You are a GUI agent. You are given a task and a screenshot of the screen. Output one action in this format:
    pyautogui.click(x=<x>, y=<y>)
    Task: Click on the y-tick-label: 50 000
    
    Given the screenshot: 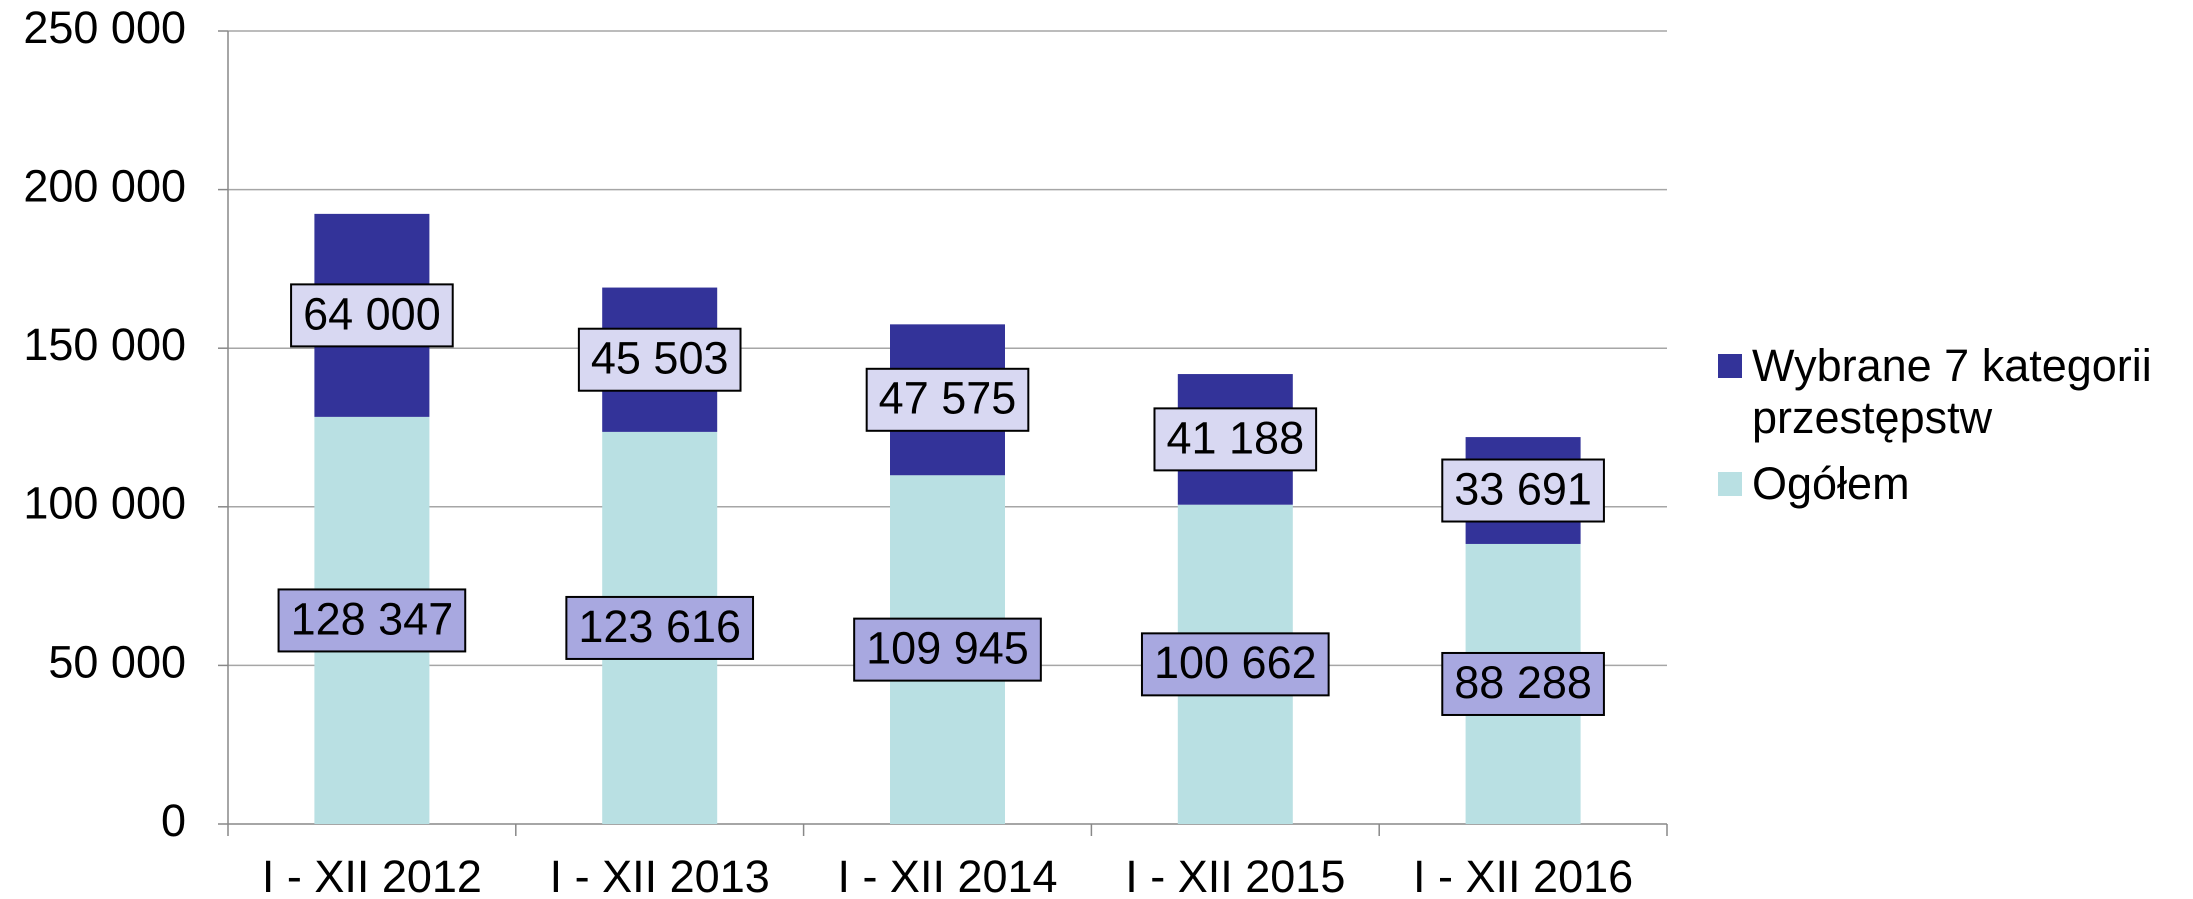 What is the action you would take?
    pyautogui.click(x=117, y=661)
    